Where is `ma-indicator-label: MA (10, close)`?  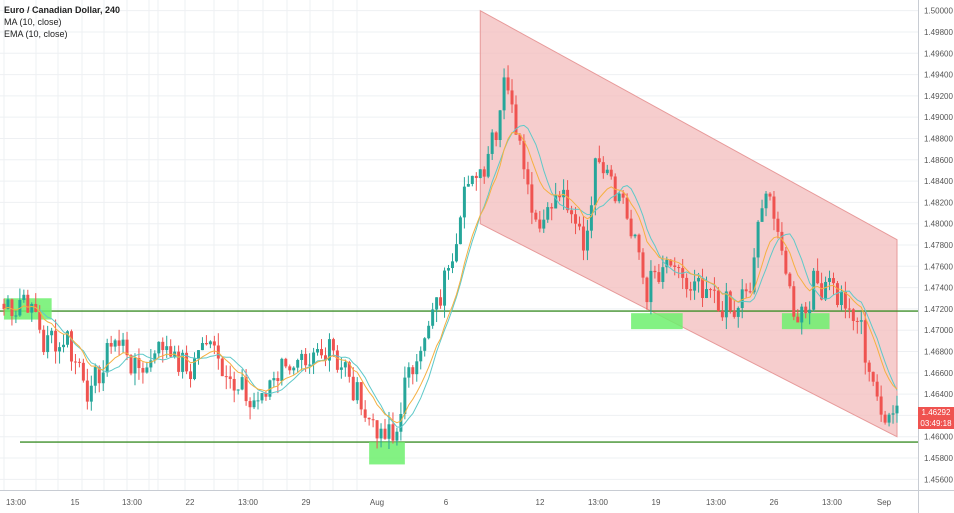 ma-indicator-label: MA (10, close) is located at coordinates (33, 22).